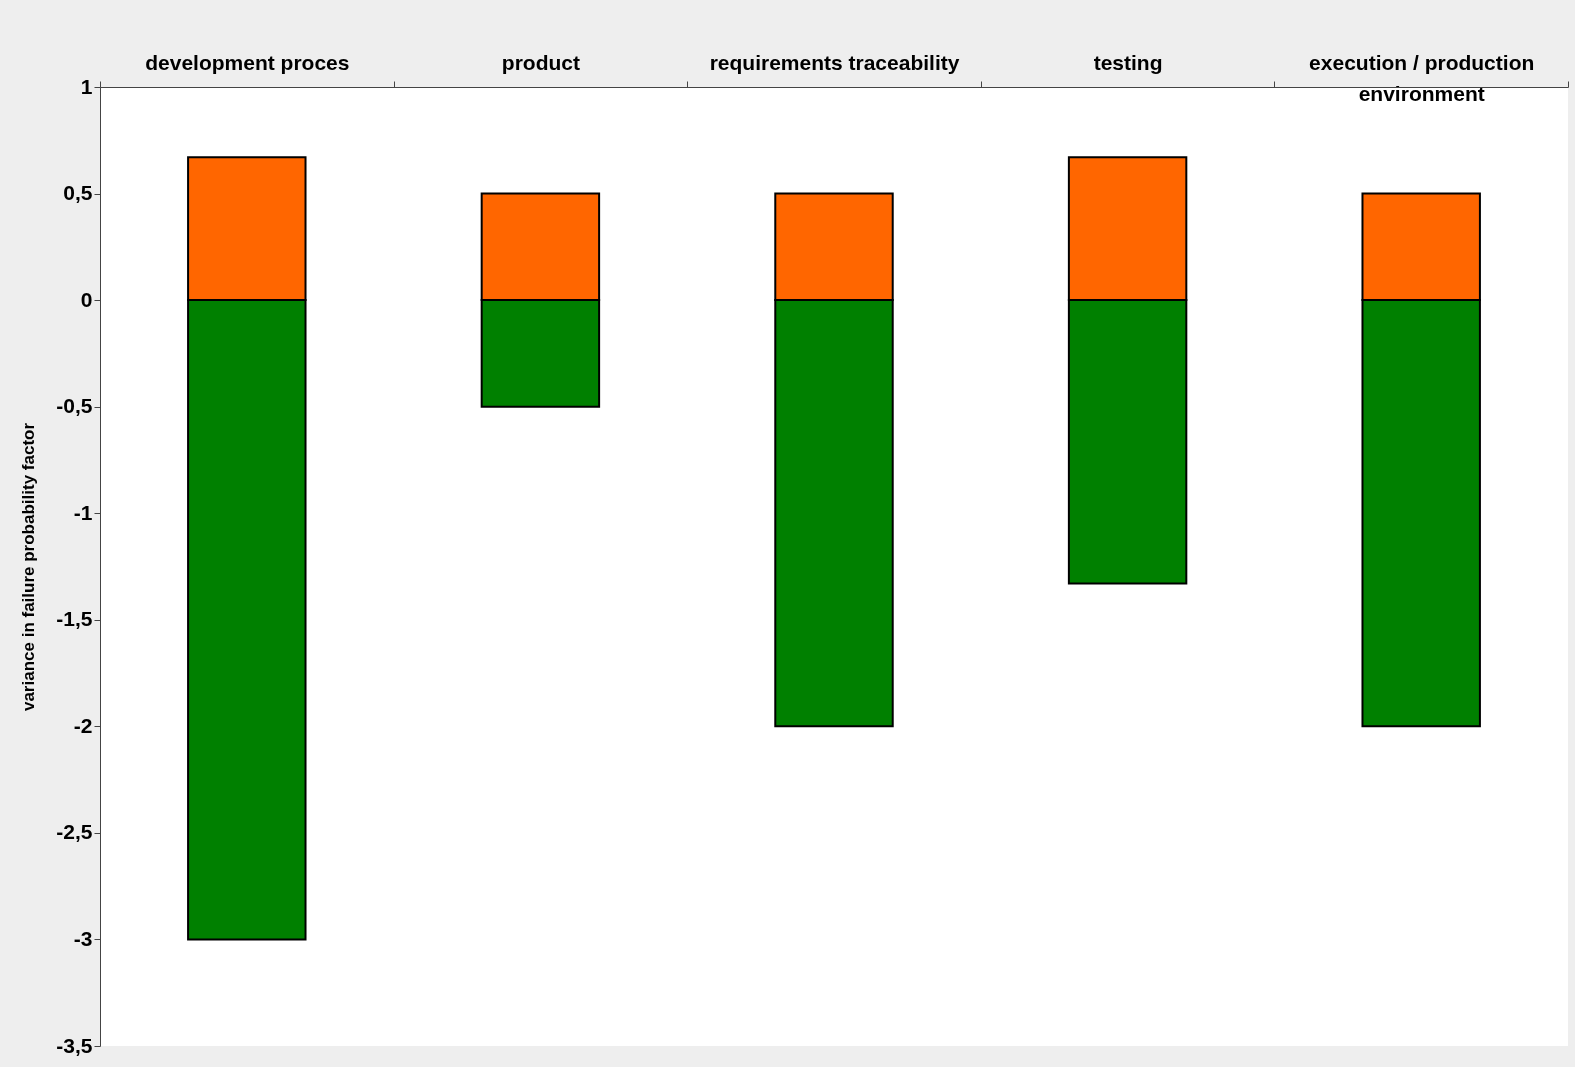  I want to click on y-tick-label: -2, so click(83, 725).